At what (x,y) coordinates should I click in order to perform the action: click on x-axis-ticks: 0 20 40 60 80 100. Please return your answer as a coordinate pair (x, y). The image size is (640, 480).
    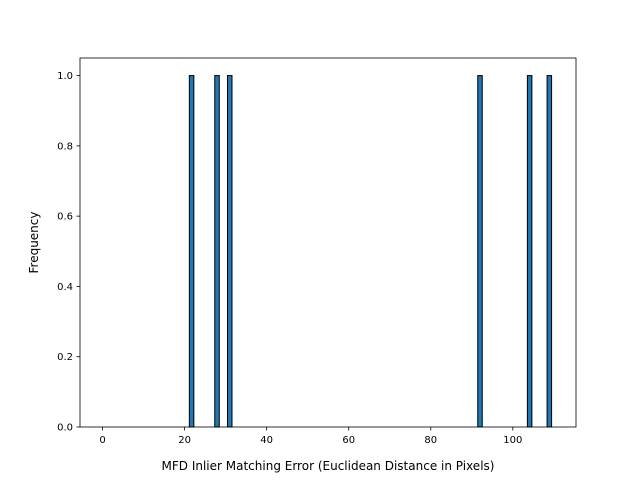
    Looking at the image, I should click on (310, 436).